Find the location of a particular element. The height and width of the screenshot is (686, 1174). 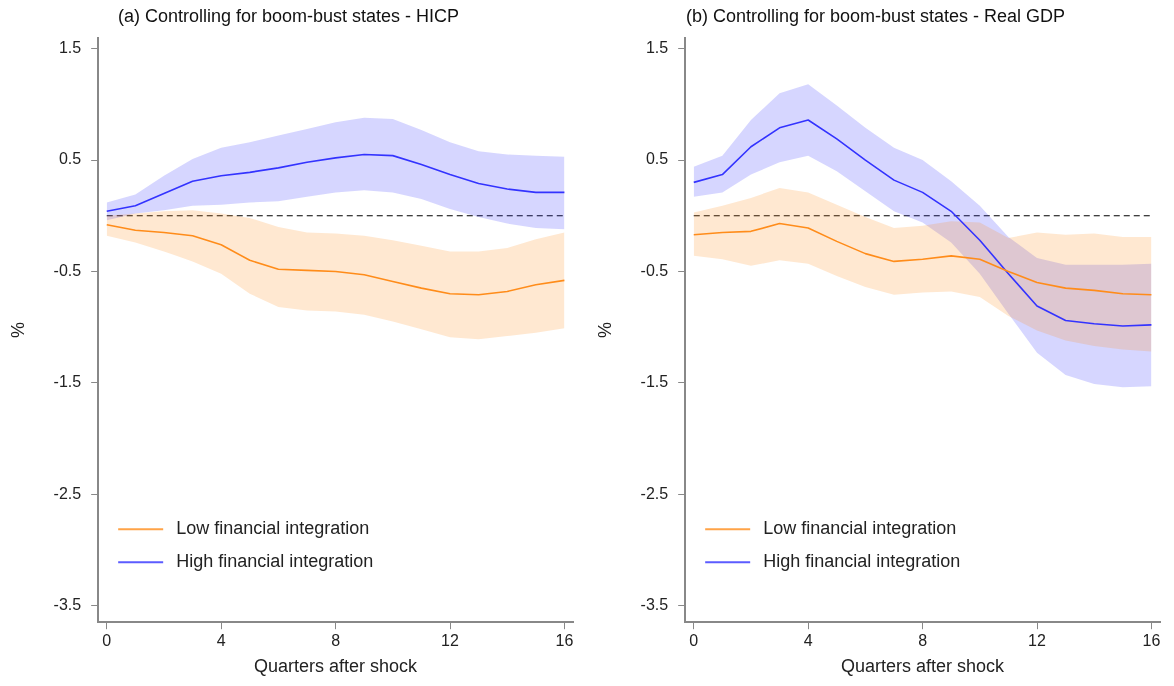

chart-title: (a) Controlling for boom-bust states - HICP is located at coordinates (288, 15).